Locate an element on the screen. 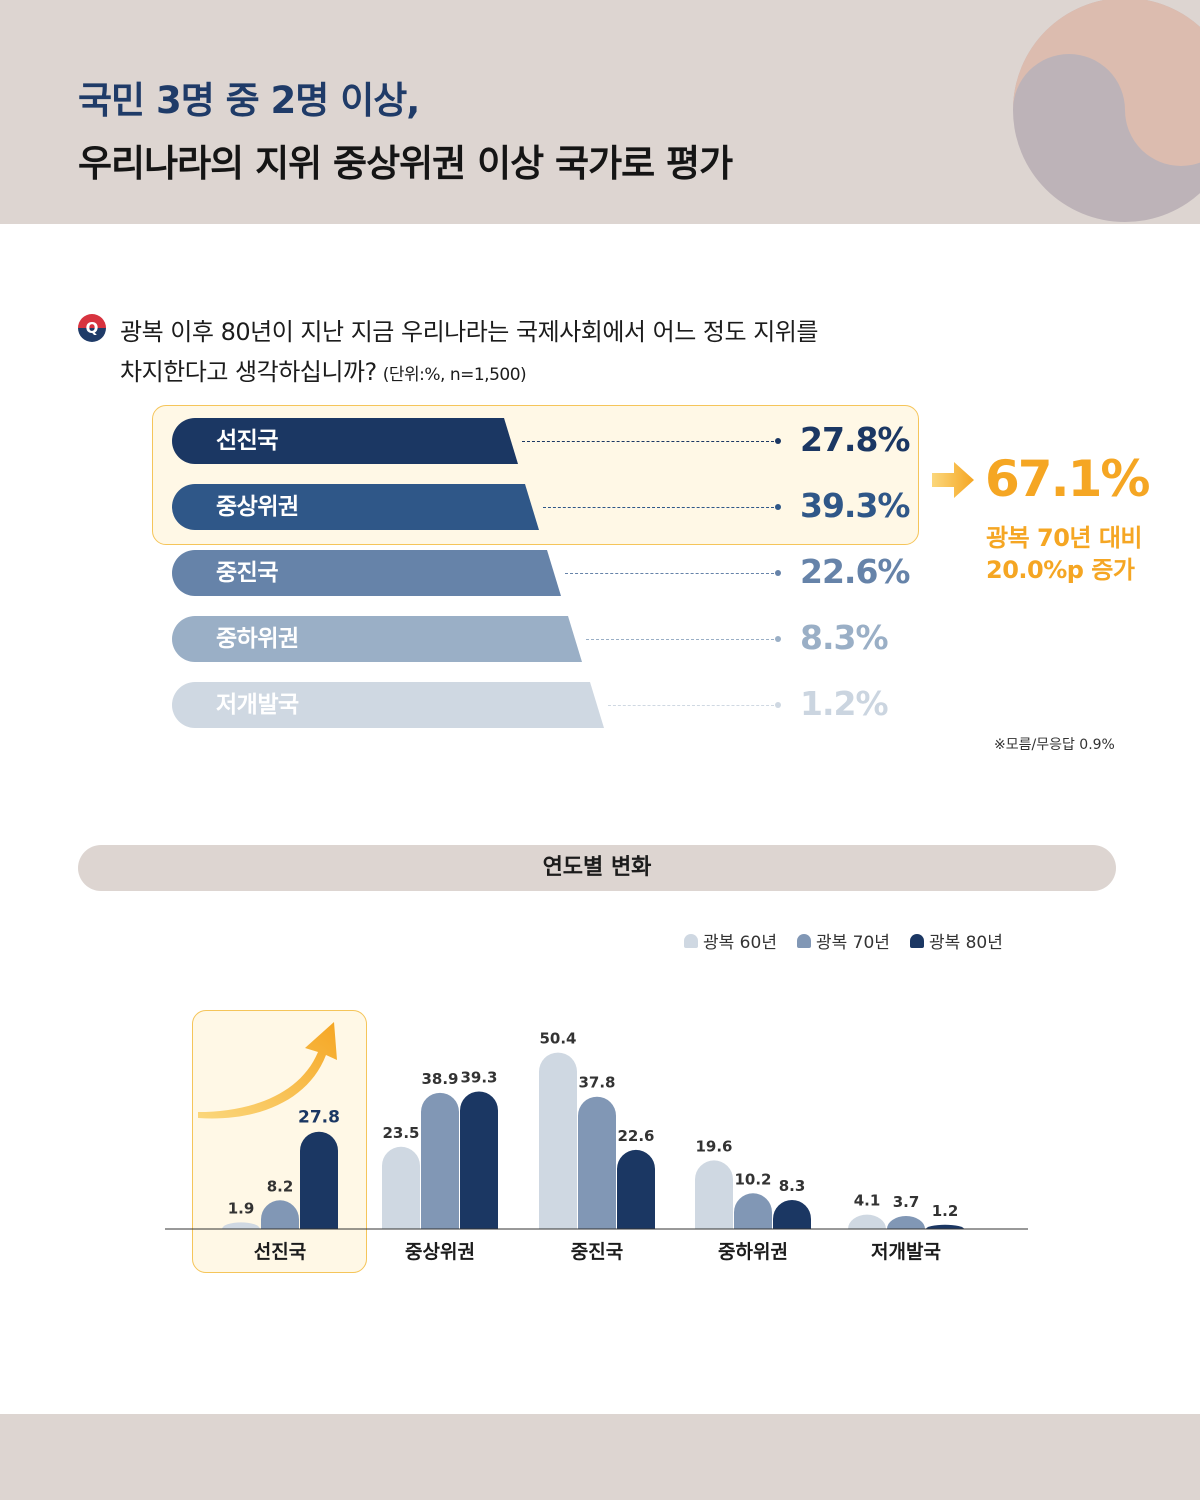 The image size is (1200, 1500). status-bar-value: 39.3% is located at coordinates (855, 505).